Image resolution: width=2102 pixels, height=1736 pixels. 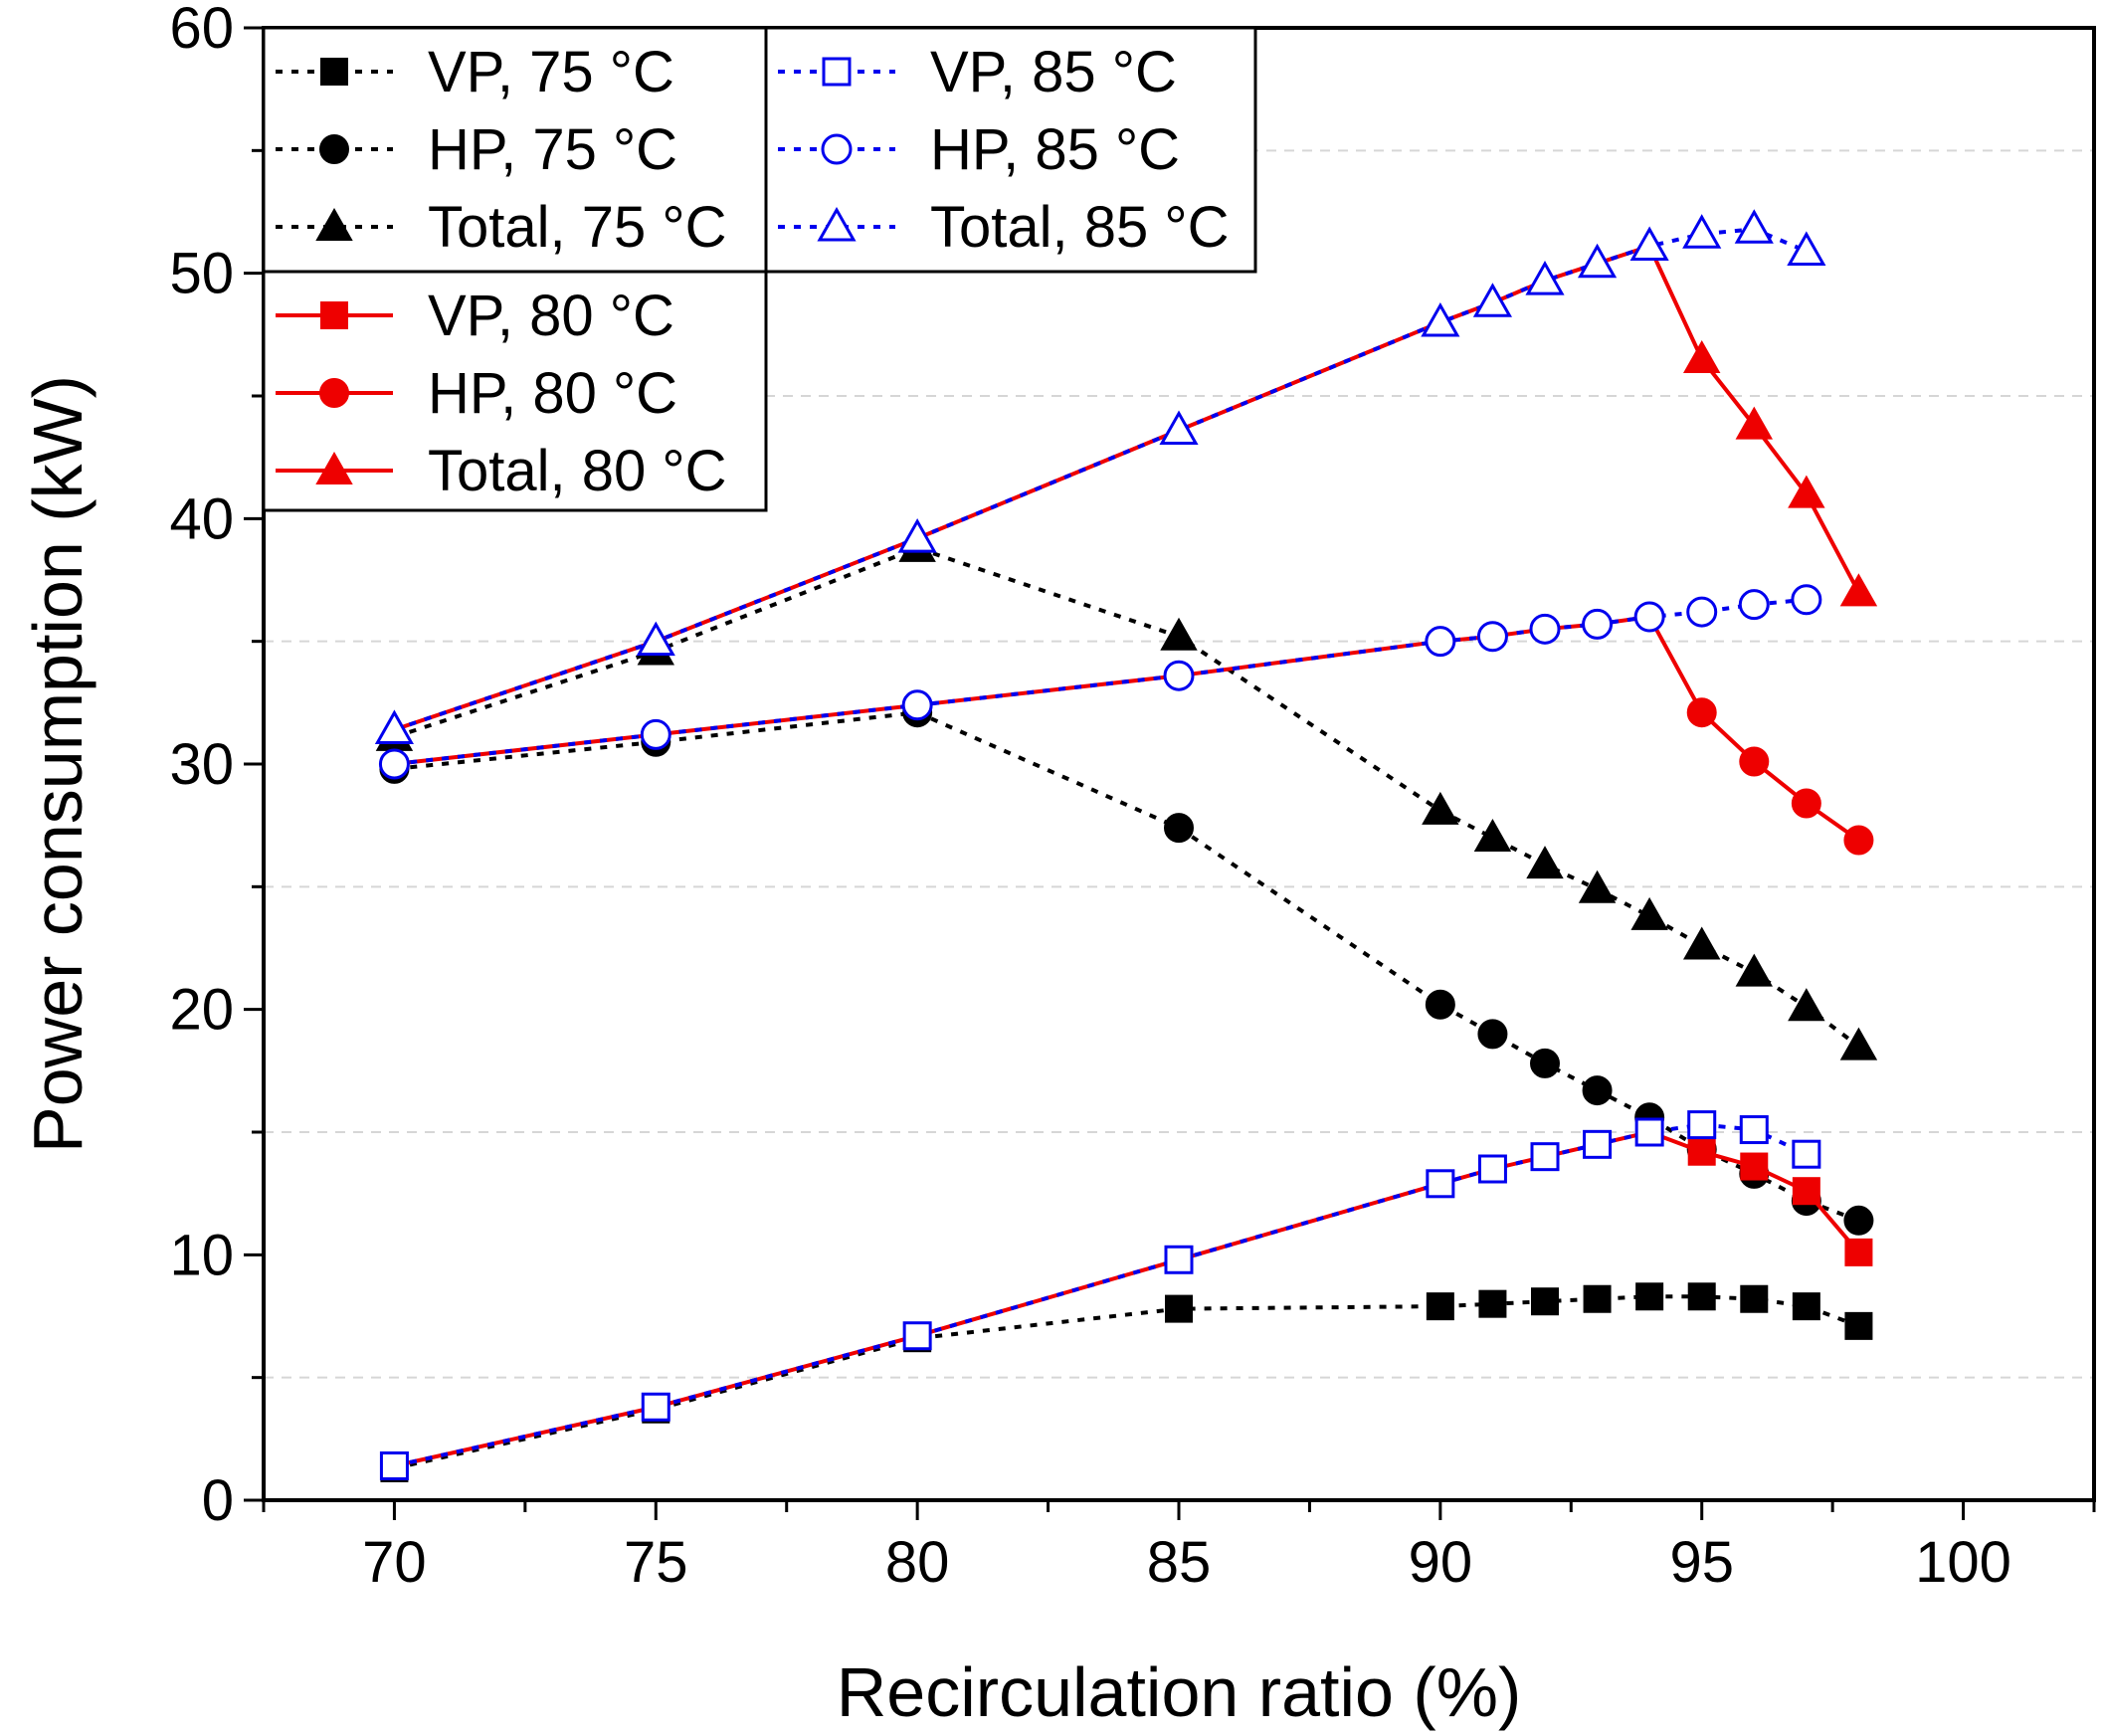 I want to click on x-axis-title: Recirculation ratio (%), so click(x=1179, y=1692).